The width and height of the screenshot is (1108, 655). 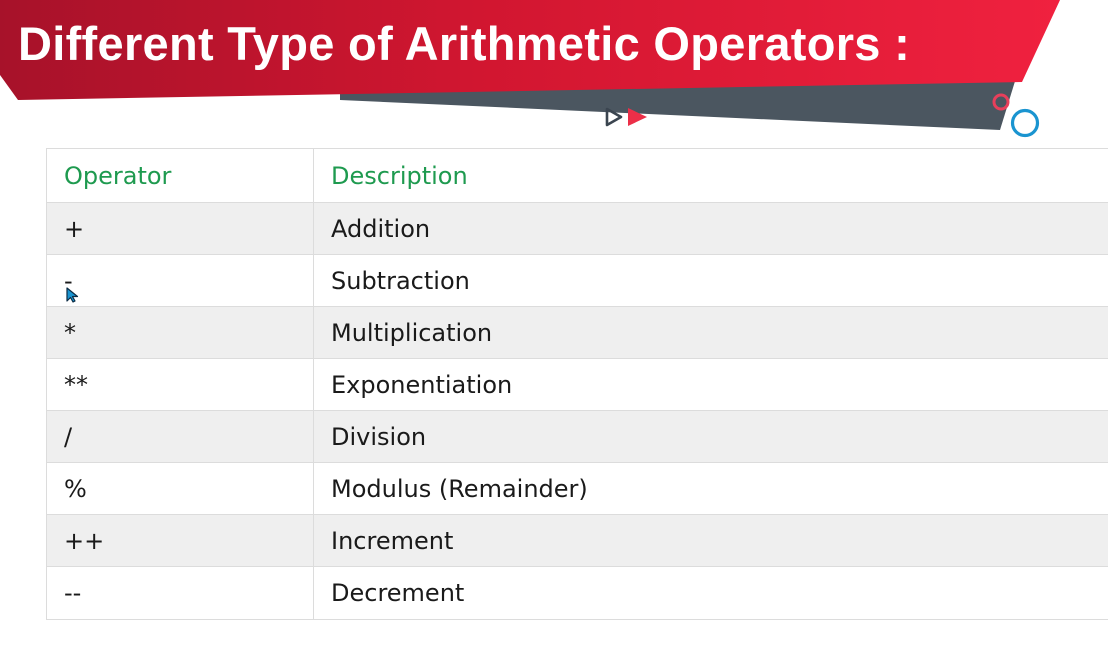 I want to click on description-cell: Addition, so click(x=710, y=228).